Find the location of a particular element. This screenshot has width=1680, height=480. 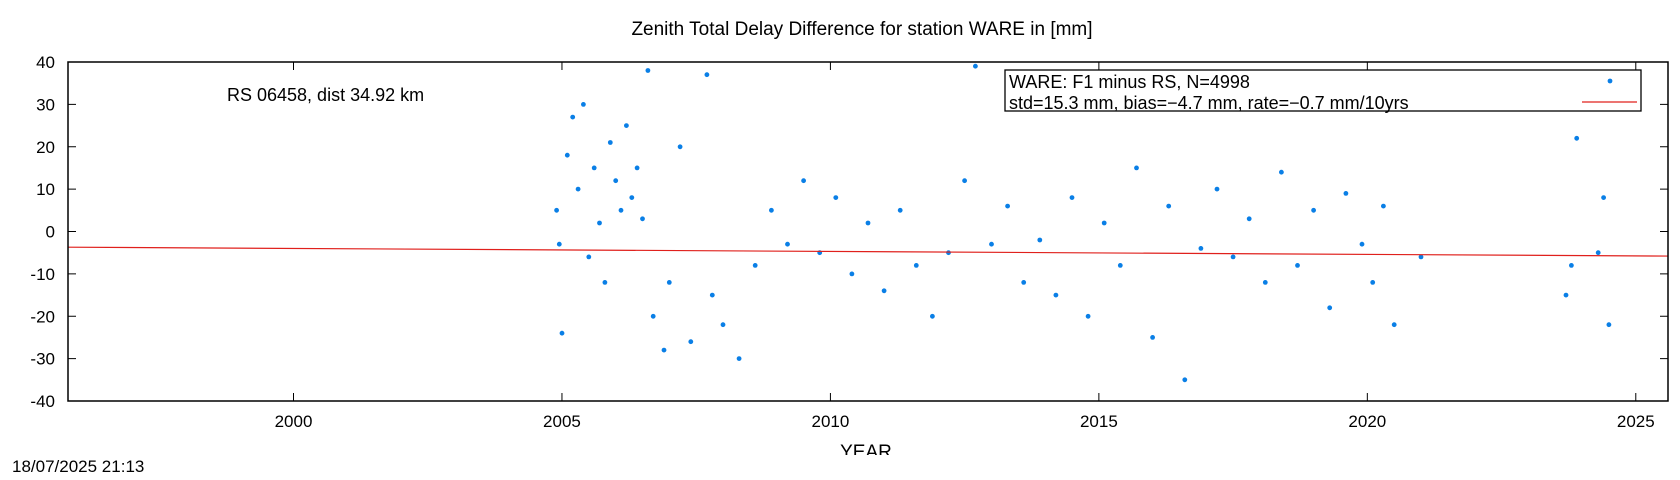

x-axis-label: YEAR is located at coordinates (866, 448).